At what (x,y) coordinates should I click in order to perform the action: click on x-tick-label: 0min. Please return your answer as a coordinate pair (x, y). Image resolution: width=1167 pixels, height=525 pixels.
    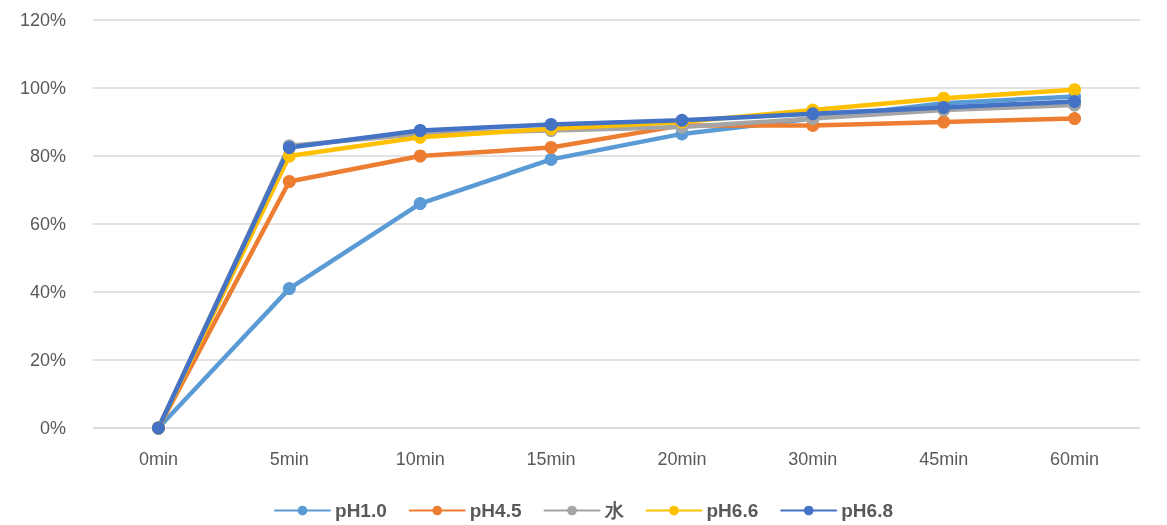
    Looking at the image, I should click on (158, 459).